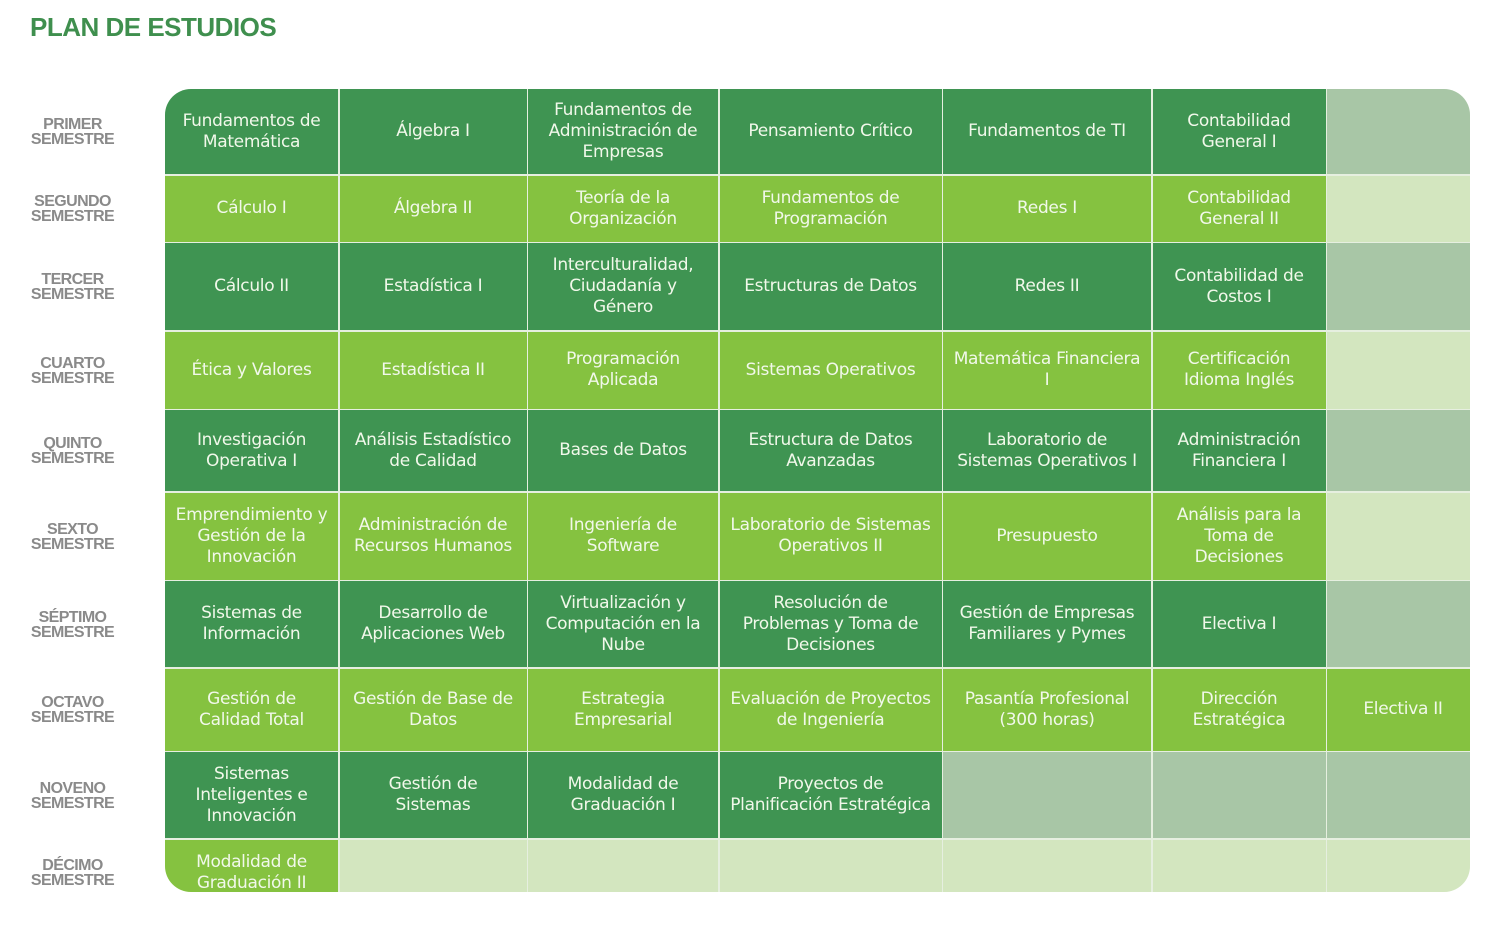 This screenshot has width=1498, height=928. What do you see at coordinates (623, 536) in the screenshot?
I see `course-cell: Ingeniería de Software` at bounding box center [623, 536].